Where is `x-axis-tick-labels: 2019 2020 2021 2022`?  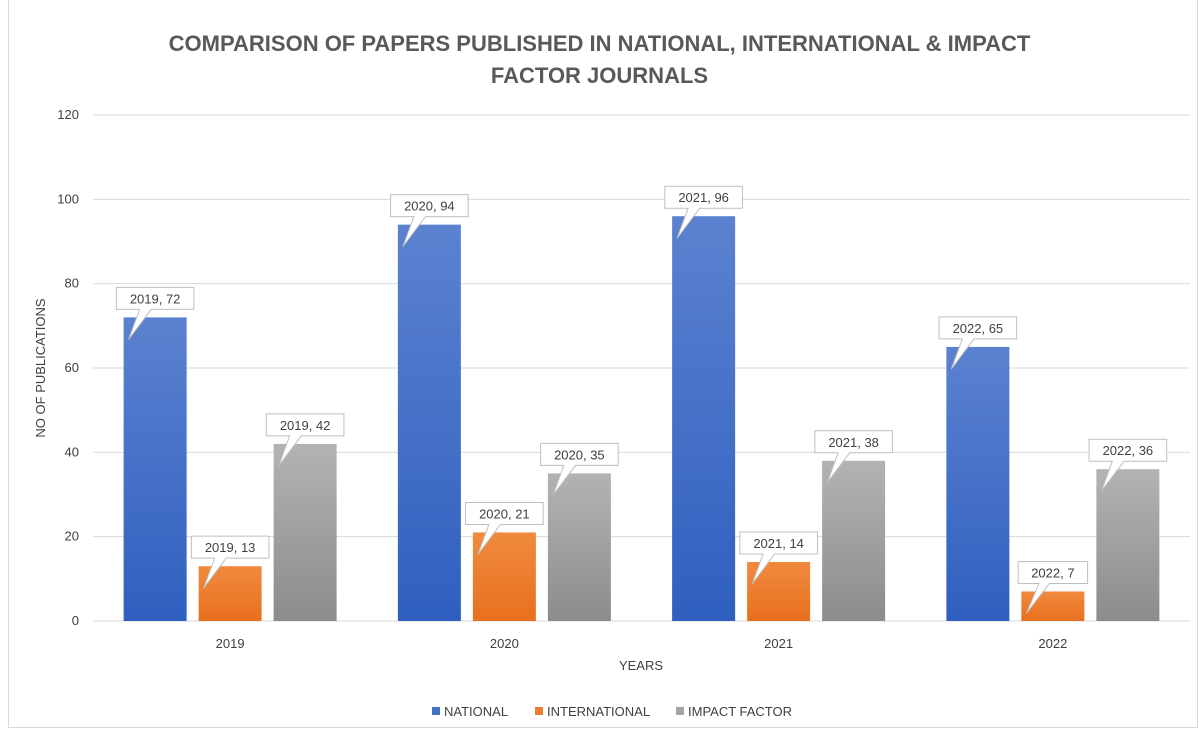
x-axis-tick-labels: 2019 2020 2021 2022 is located at coordinates (642, 643).